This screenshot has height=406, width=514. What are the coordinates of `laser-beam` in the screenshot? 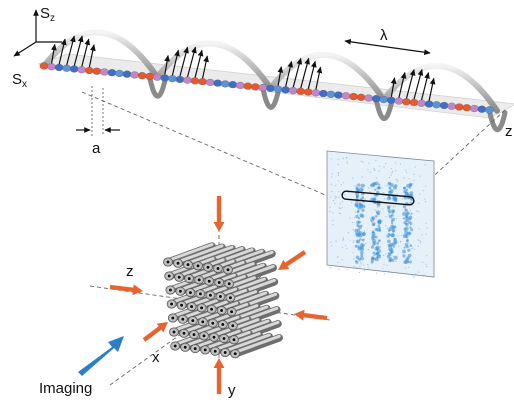 It's located at (219, 214).